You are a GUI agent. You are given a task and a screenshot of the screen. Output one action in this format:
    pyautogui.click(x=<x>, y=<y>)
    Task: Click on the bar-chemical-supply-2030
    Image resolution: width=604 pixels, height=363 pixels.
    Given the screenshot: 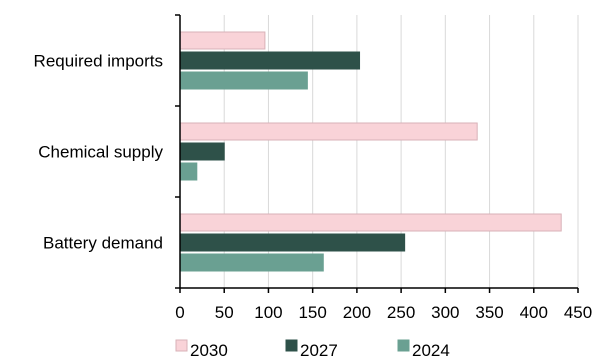 What is the action you would take?
    pyautogui.click(x=328, y=131)
    